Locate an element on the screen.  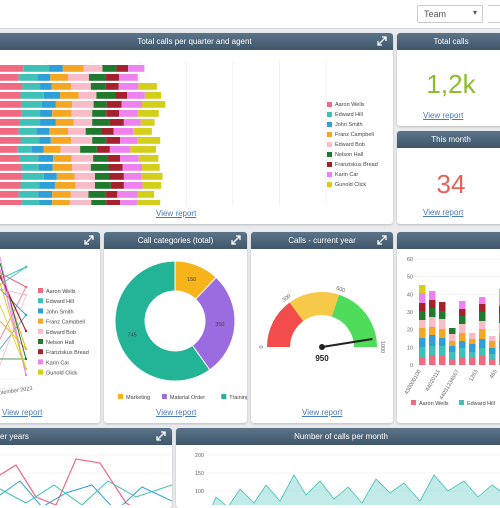
this-month-value: 34 is located at coordinates (451, 184).